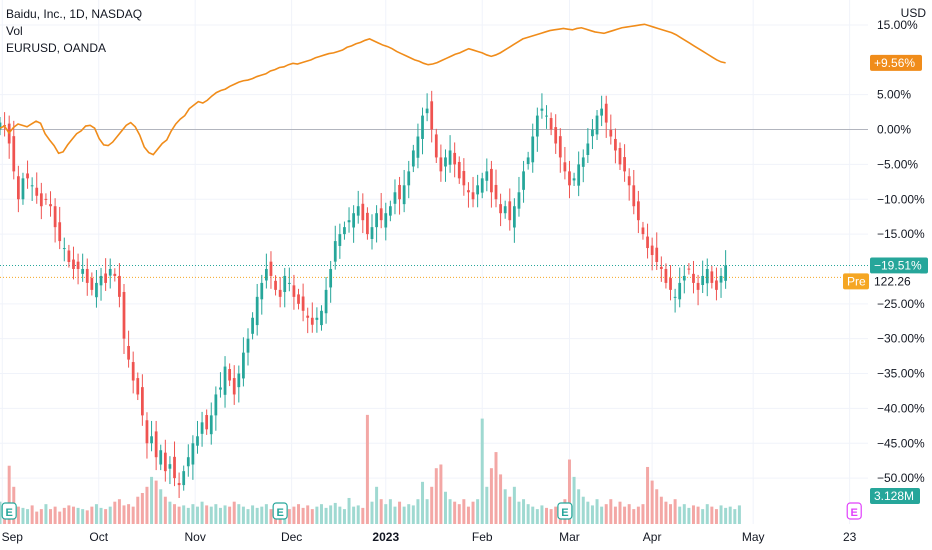  Describe the element at coordinates (56, 48) in the screenshot. I see `legend-compare: EURUSD, OANDA` at that location.